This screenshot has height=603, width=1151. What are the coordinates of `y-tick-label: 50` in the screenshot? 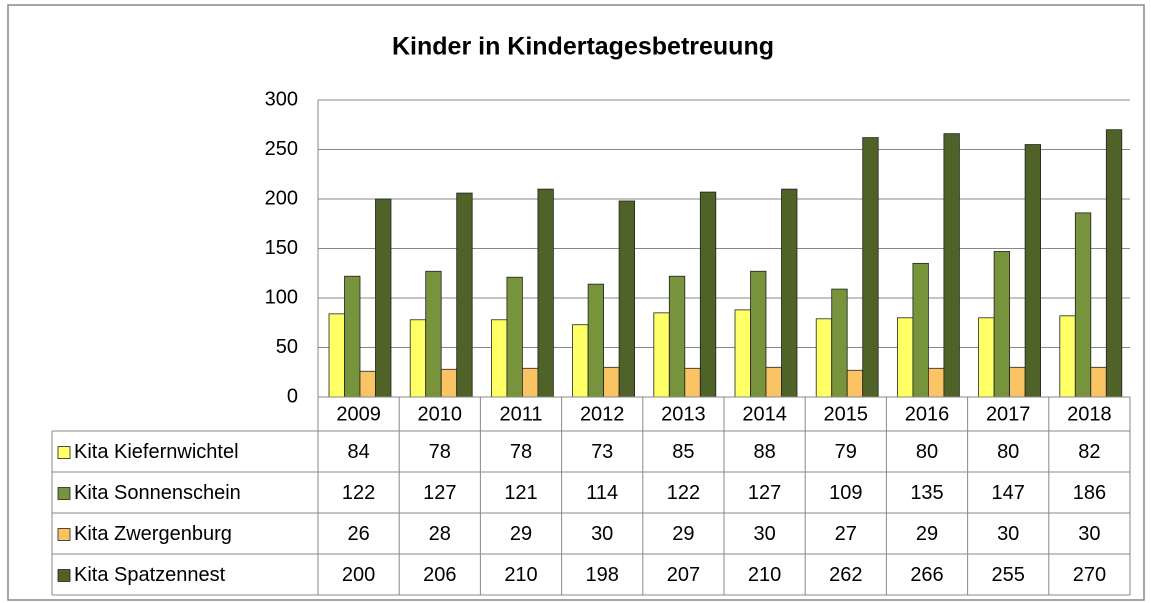 It's located at (287, 347).